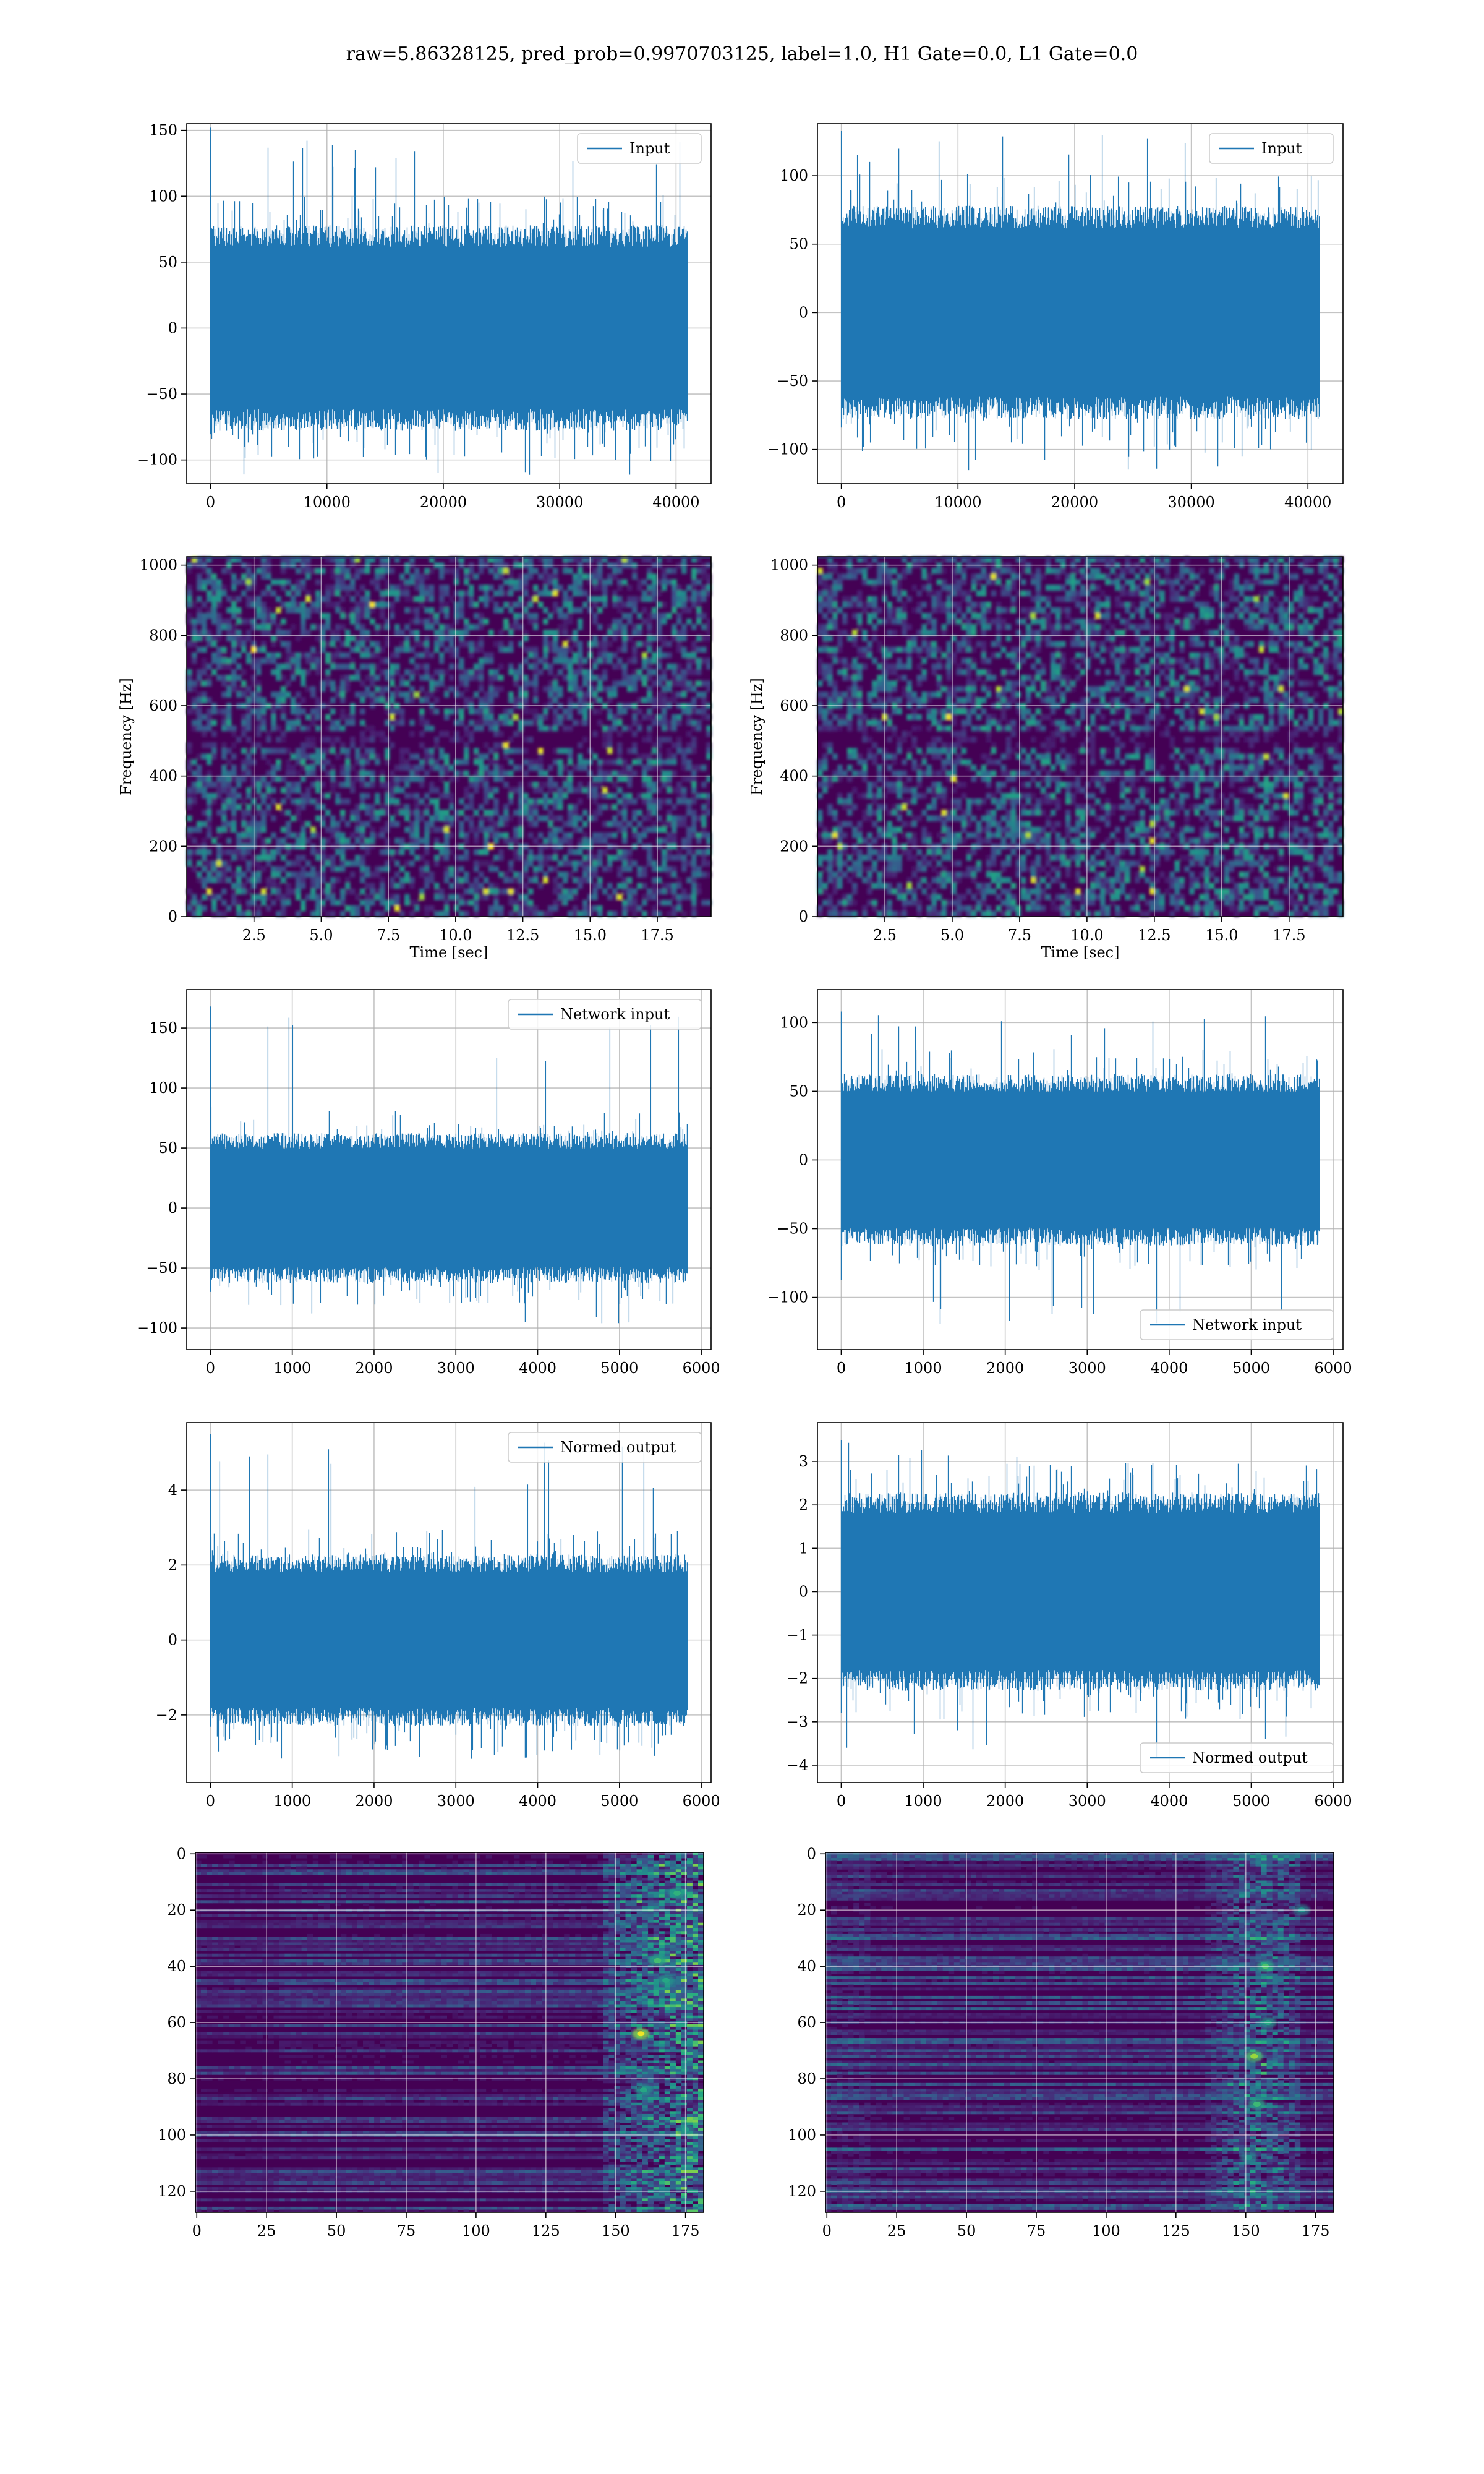  I want to click on input-h1-signal-line, so click(449, 301).